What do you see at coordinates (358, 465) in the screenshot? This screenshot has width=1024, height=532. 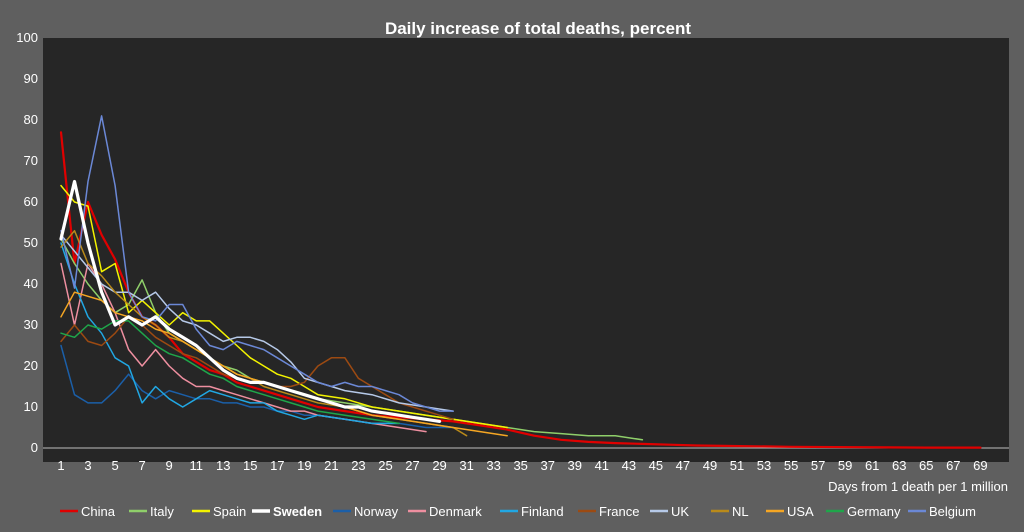 I see `x-tick-label: 23` at bounding box center [358, 465].